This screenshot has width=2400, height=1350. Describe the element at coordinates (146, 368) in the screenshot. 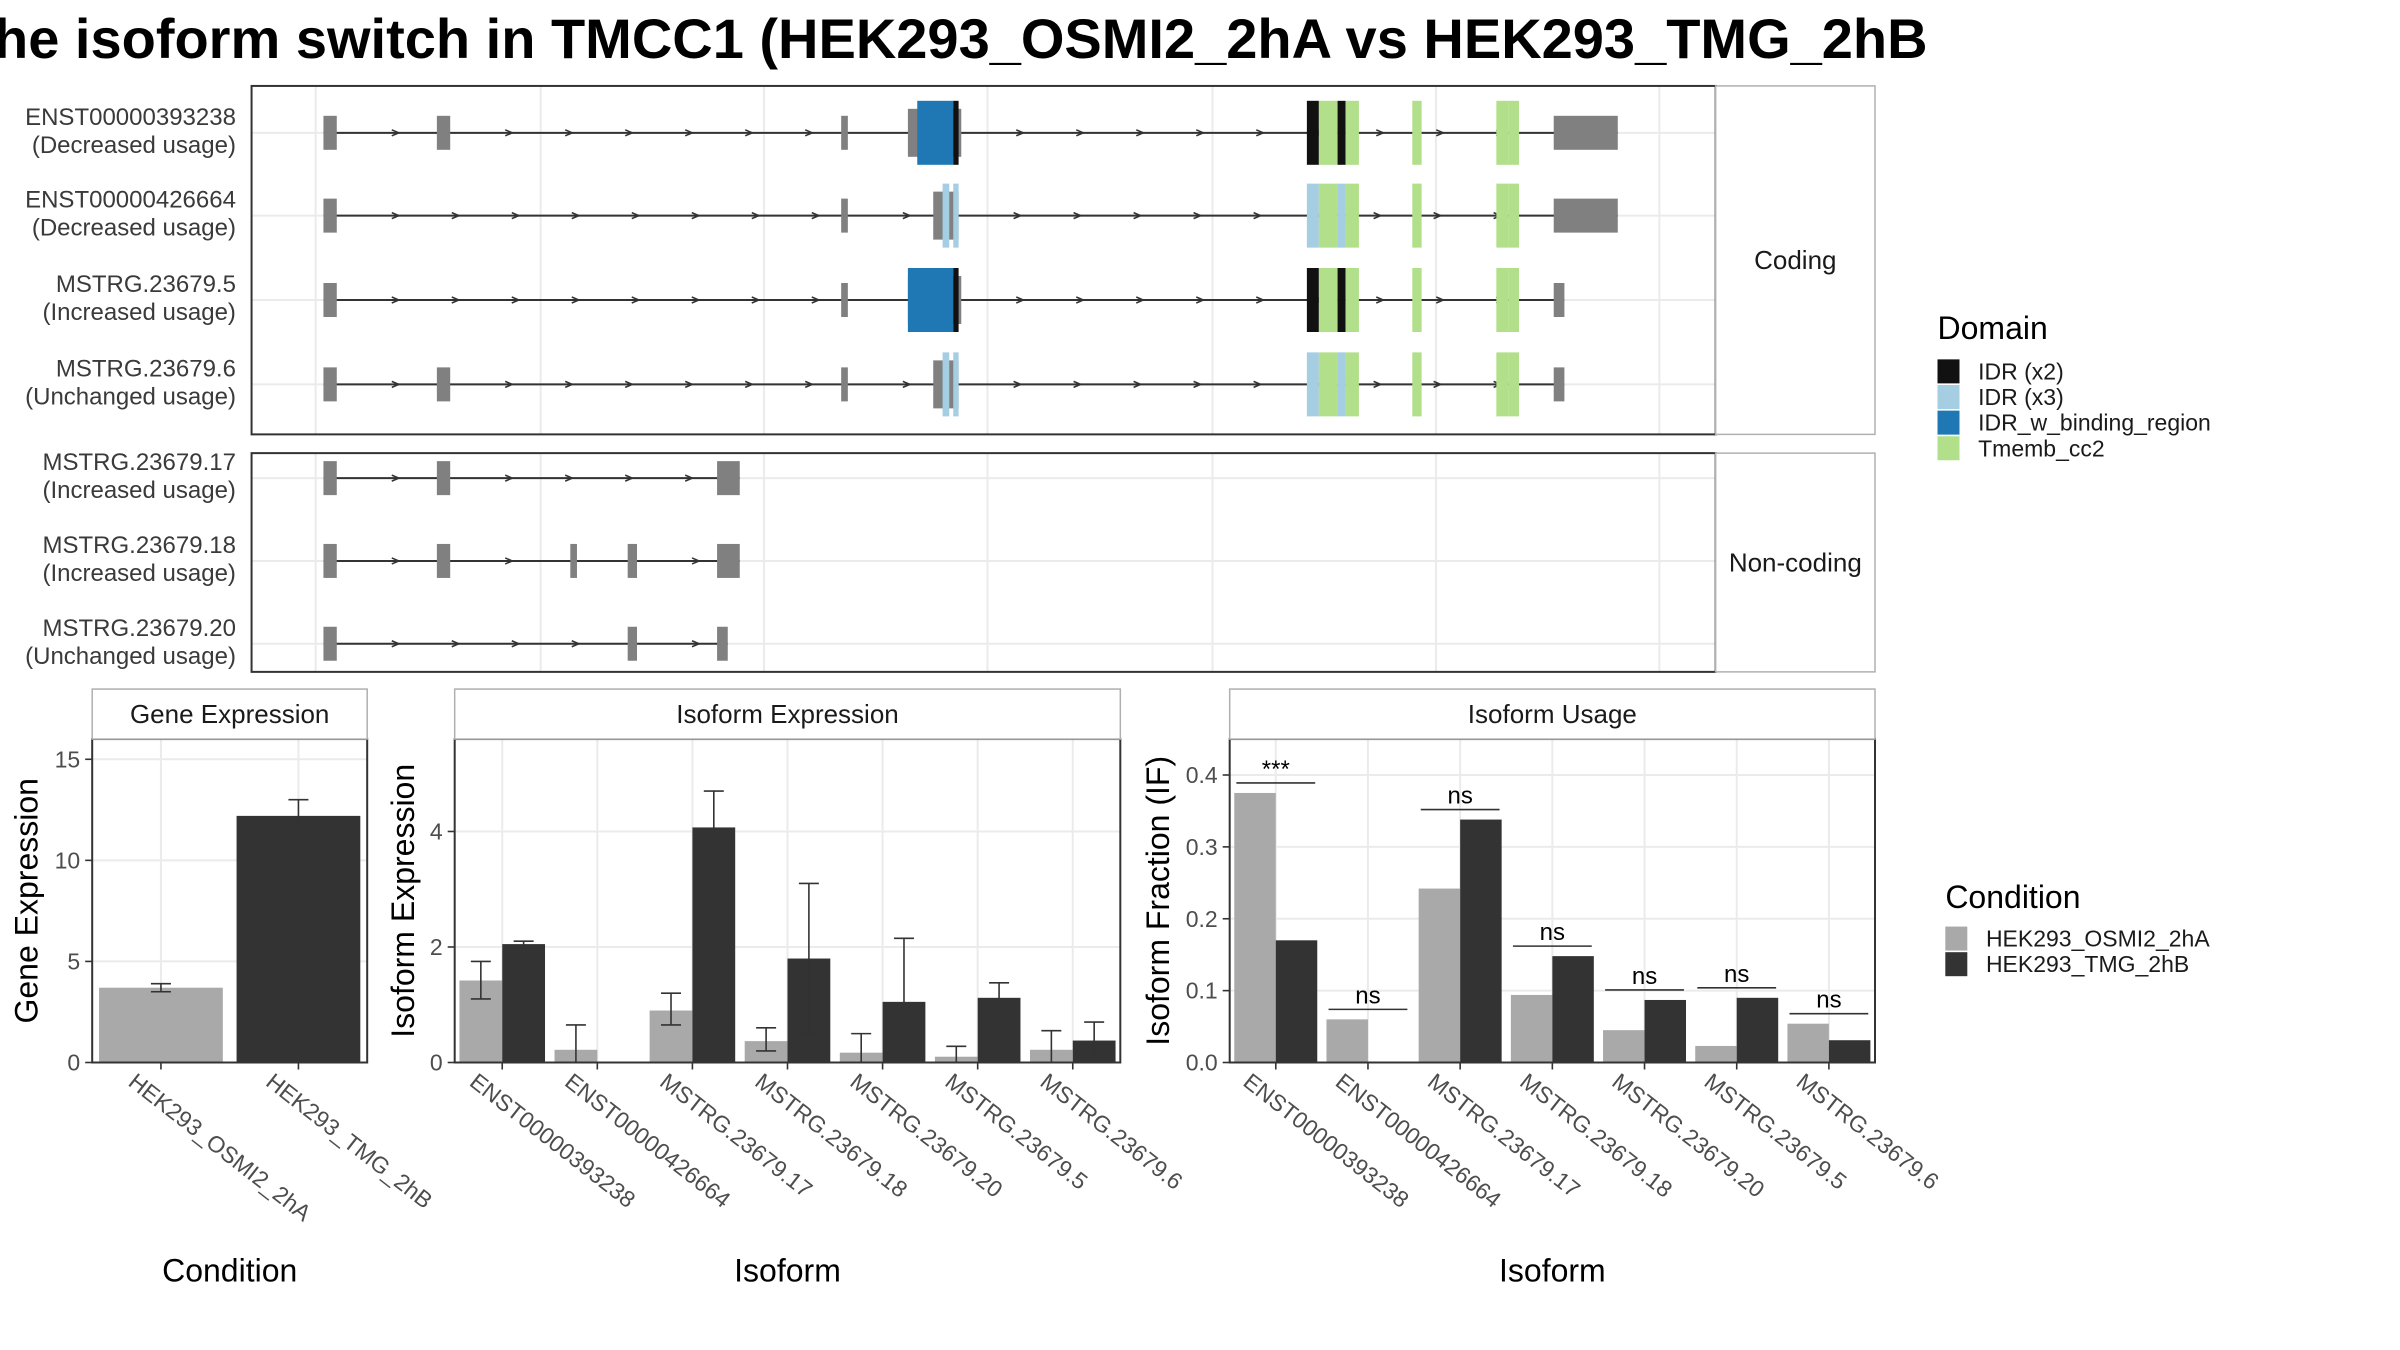

I see `transcript-id-label: MSTRG.23679.6` at that location.